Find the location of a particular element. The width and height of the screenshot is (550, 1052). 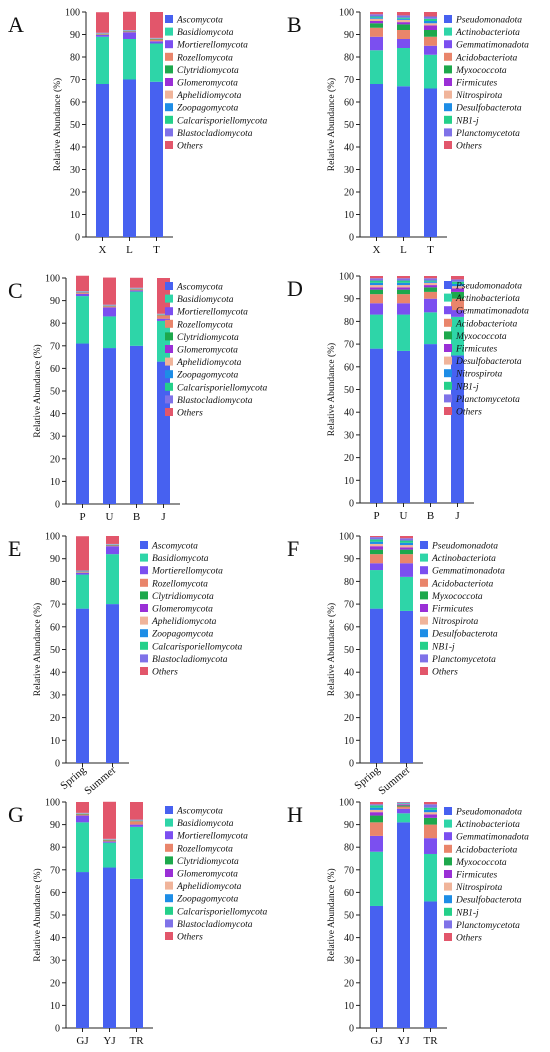

y-tick-label: 70 is located at coordinates (349, 870).